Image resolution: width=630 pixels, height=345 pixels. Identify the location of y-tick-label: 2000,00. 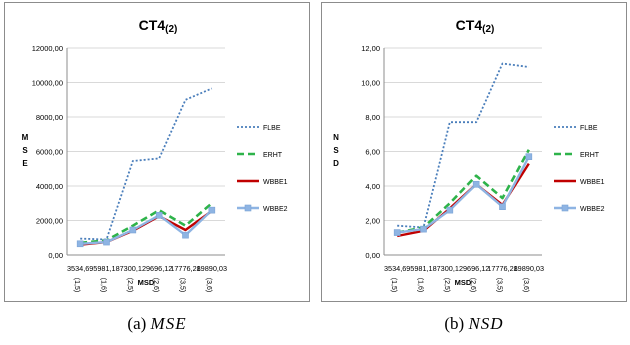
(49, 221).